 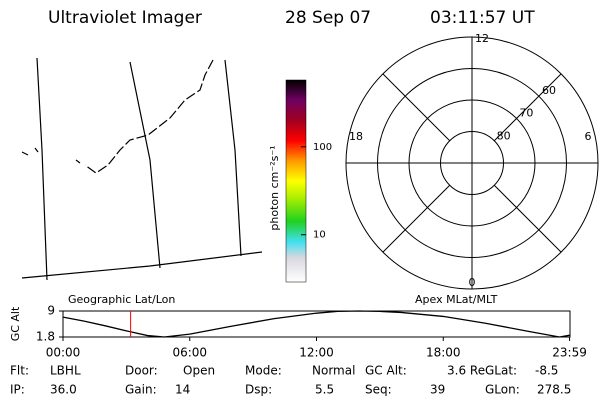 I want to click on colorbar-label: photon cm⁻²s⁻¹, so click(x=274, y=187).